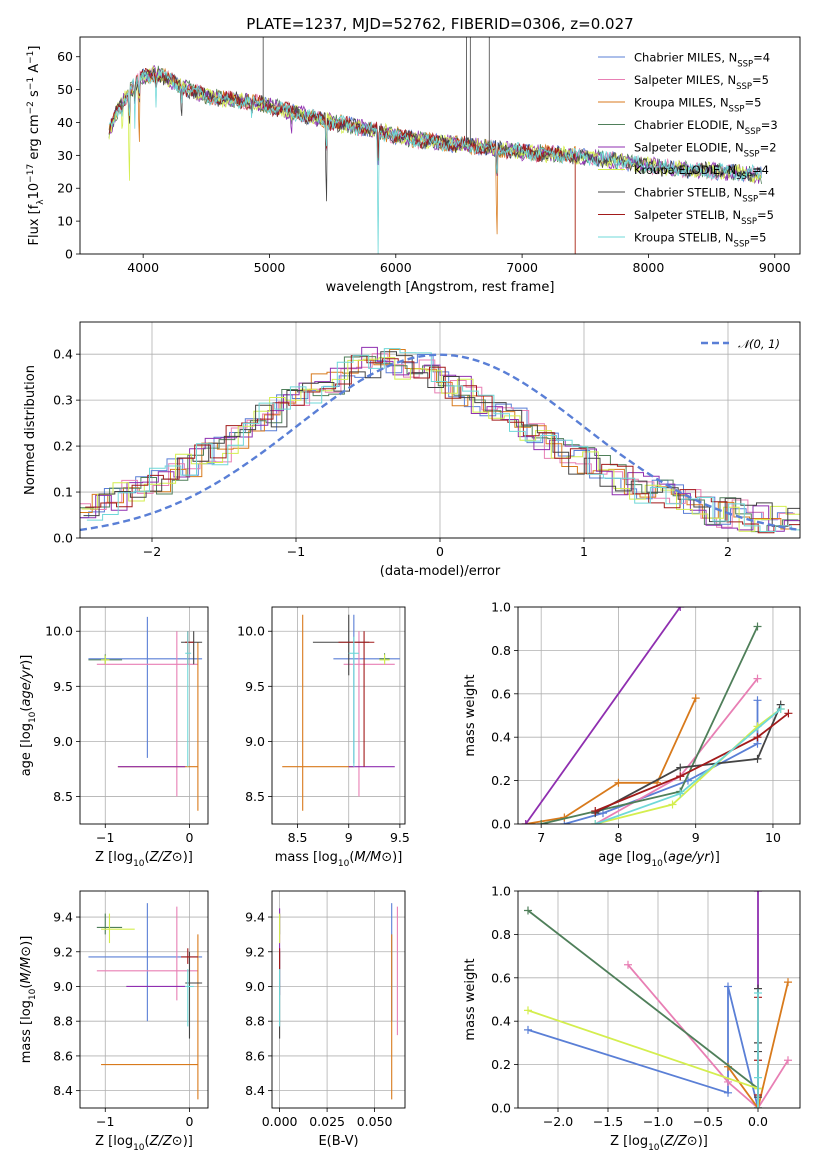  I want to click on y-axis-label: Flux [fλ10−17 erg cm−2 s−1 A−1], so click(36, 146).